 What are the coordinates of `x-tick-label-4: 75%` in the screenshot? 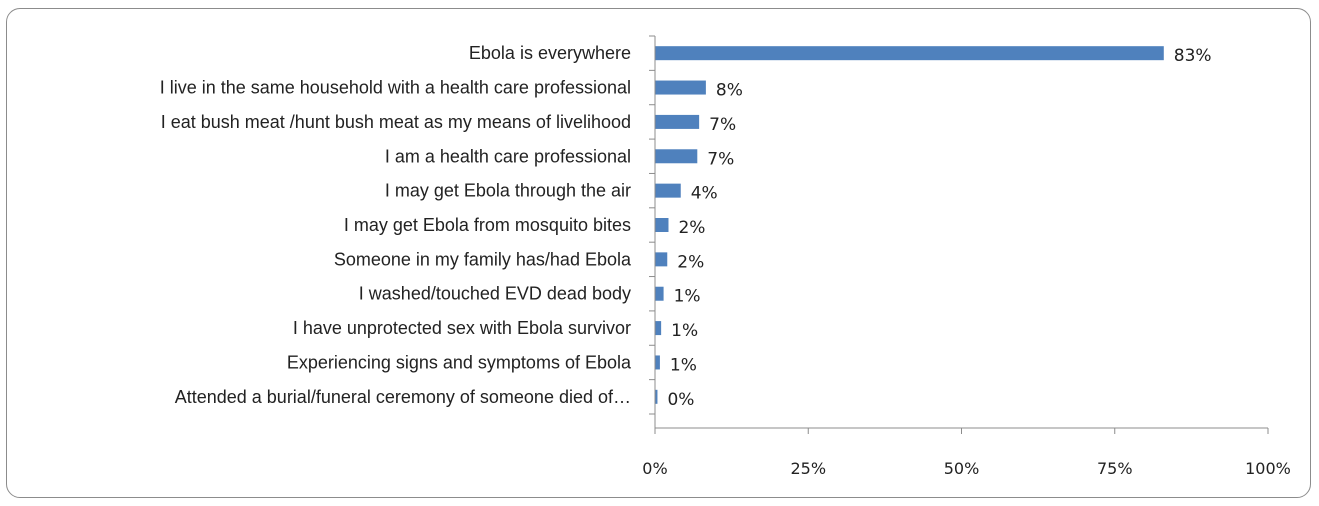 It's located at (1115, 468).